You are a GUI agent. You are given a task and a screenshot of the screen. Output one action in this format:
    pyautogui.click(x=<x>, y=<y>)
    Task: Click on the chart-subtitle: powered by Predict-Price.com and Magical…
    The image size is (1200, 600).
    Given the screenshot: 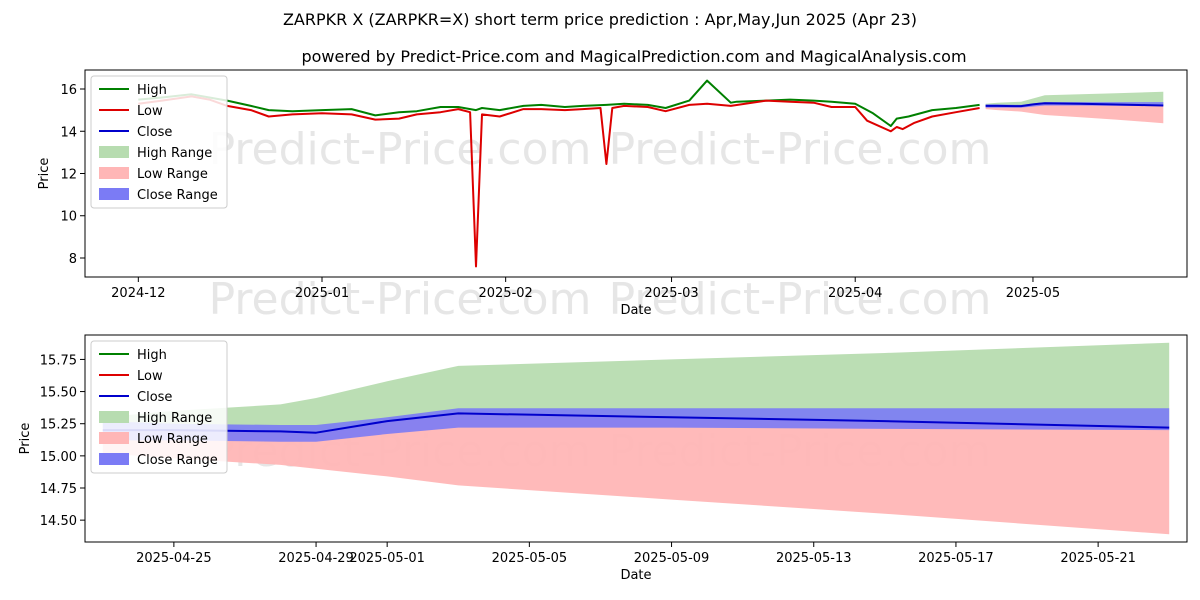 What is the action you would take?
    pyautogui.click(x=633, y=56)
    